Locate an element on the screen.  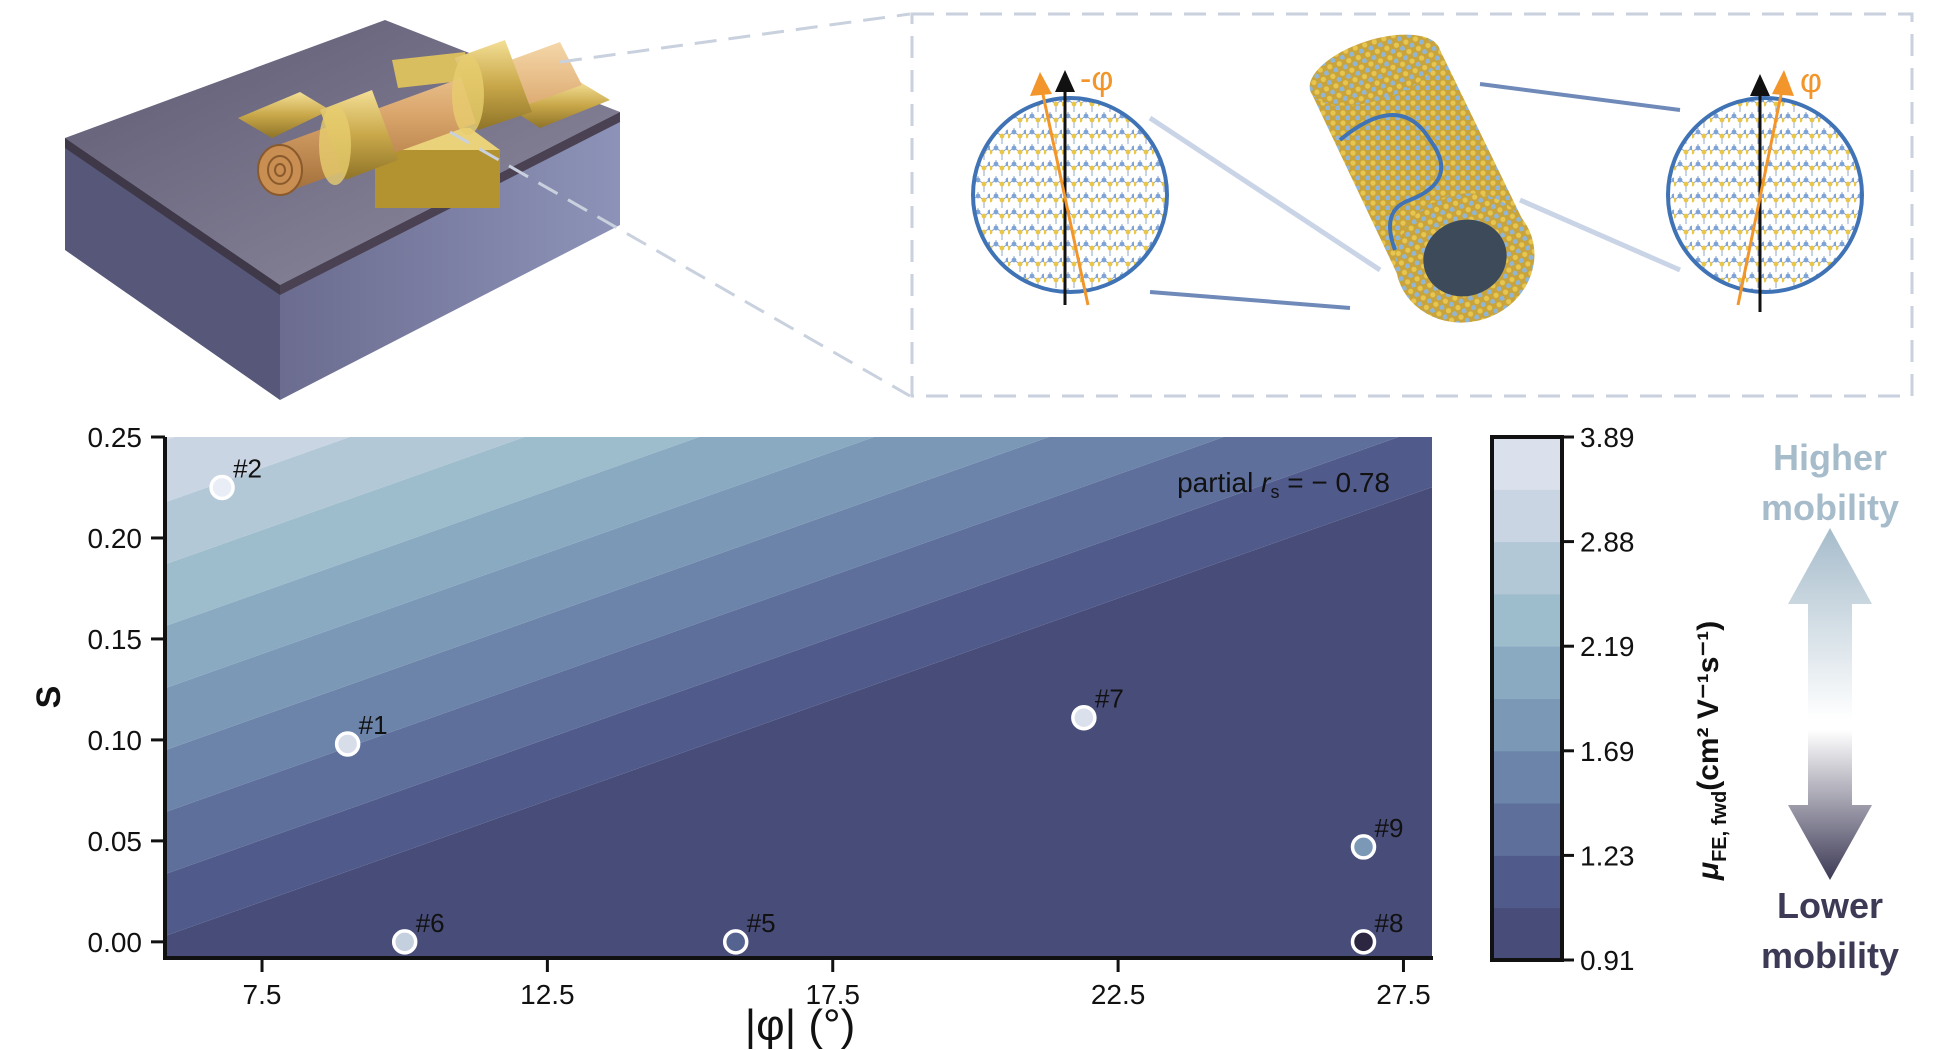
rolled-tube-end is located at coordinates (280, 170).